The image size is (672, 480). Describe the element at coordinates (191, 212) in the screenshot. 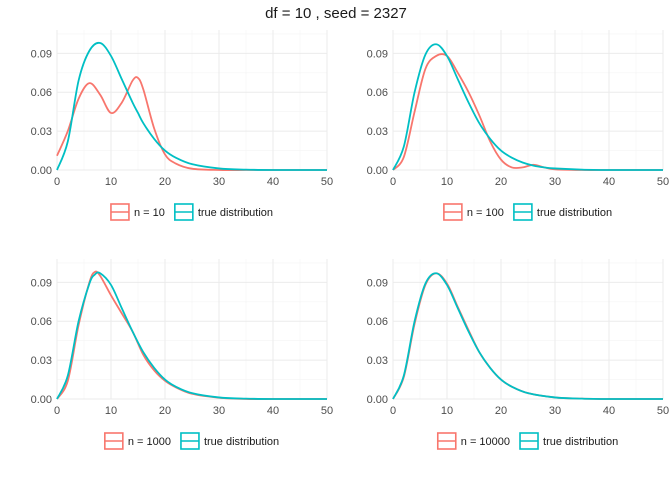

I see `legend: n = 10 true distribution` at that location.